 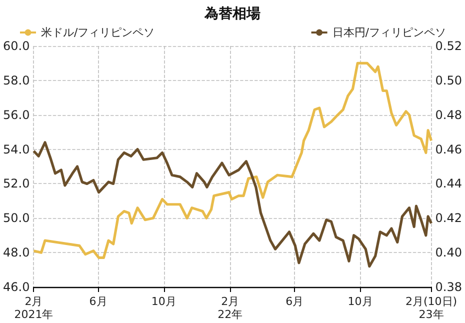 I want to click on y-tick-label: 46.0, so click(x=16, y=287).